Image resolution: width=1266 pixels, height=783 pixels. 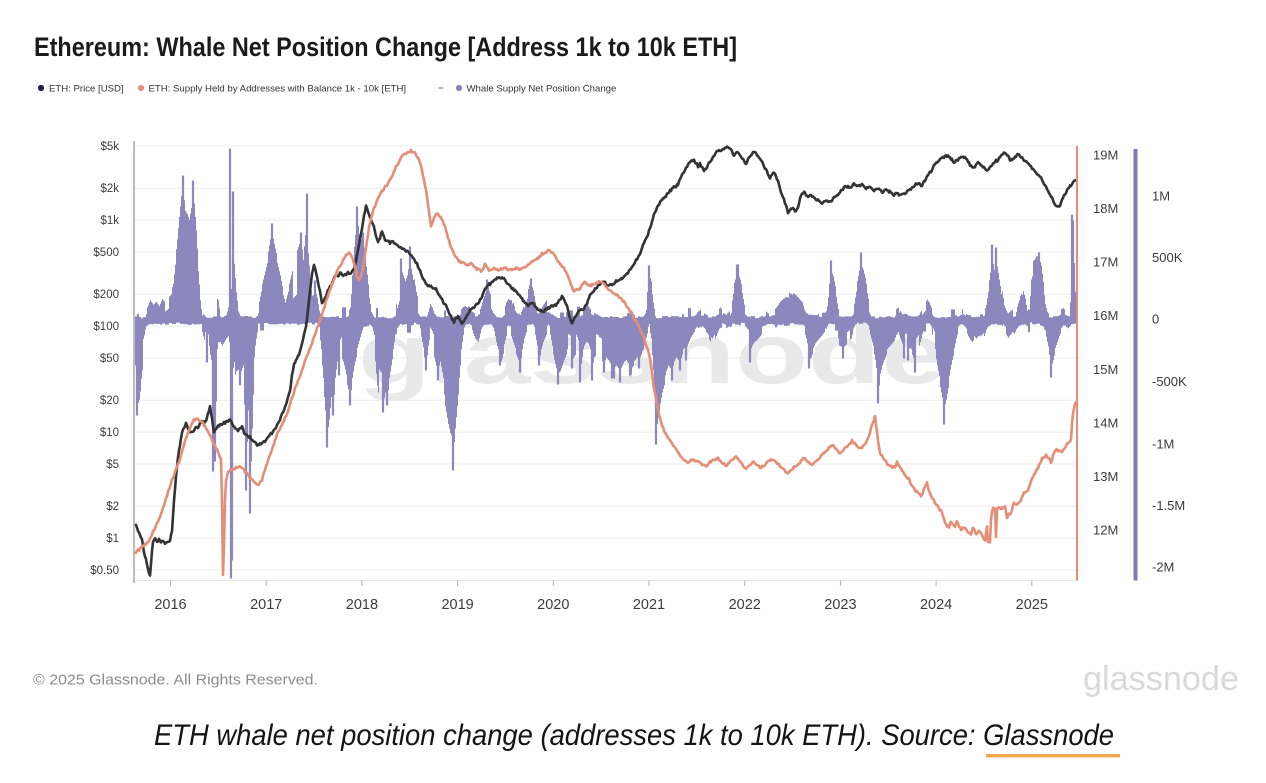 I want to click on svg-text: $2, so click(x=112, y=507).